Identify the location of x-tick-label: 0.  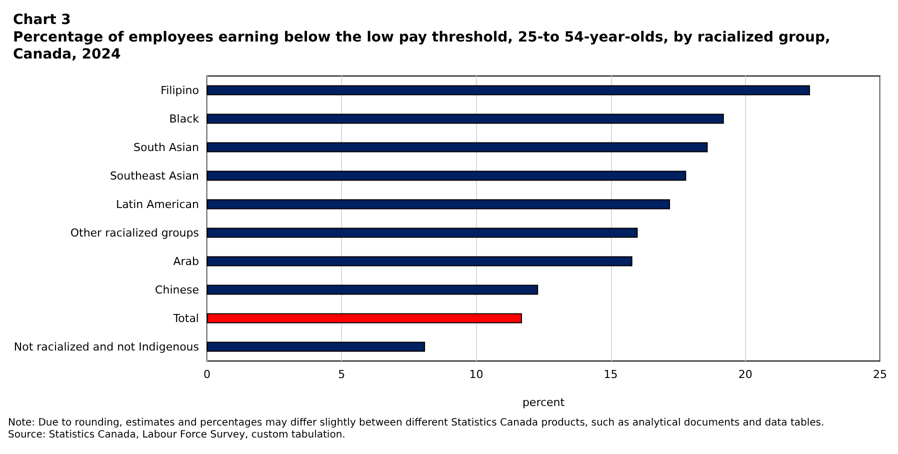
(207, 374).